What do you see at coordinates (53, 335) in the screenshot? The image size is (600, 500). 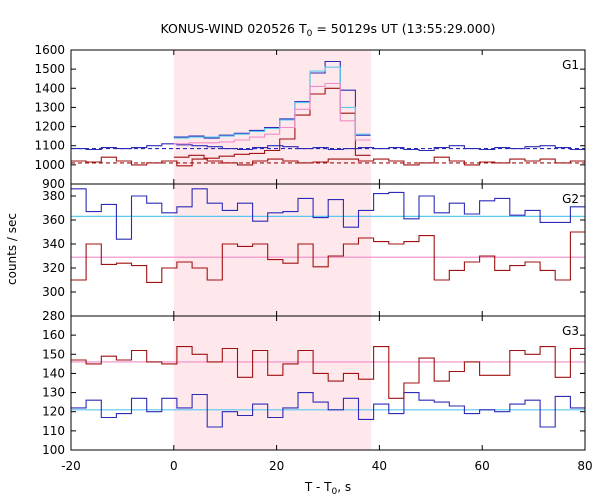 I see `g3-ytick-label: 160` at bounding box center [53, 335].